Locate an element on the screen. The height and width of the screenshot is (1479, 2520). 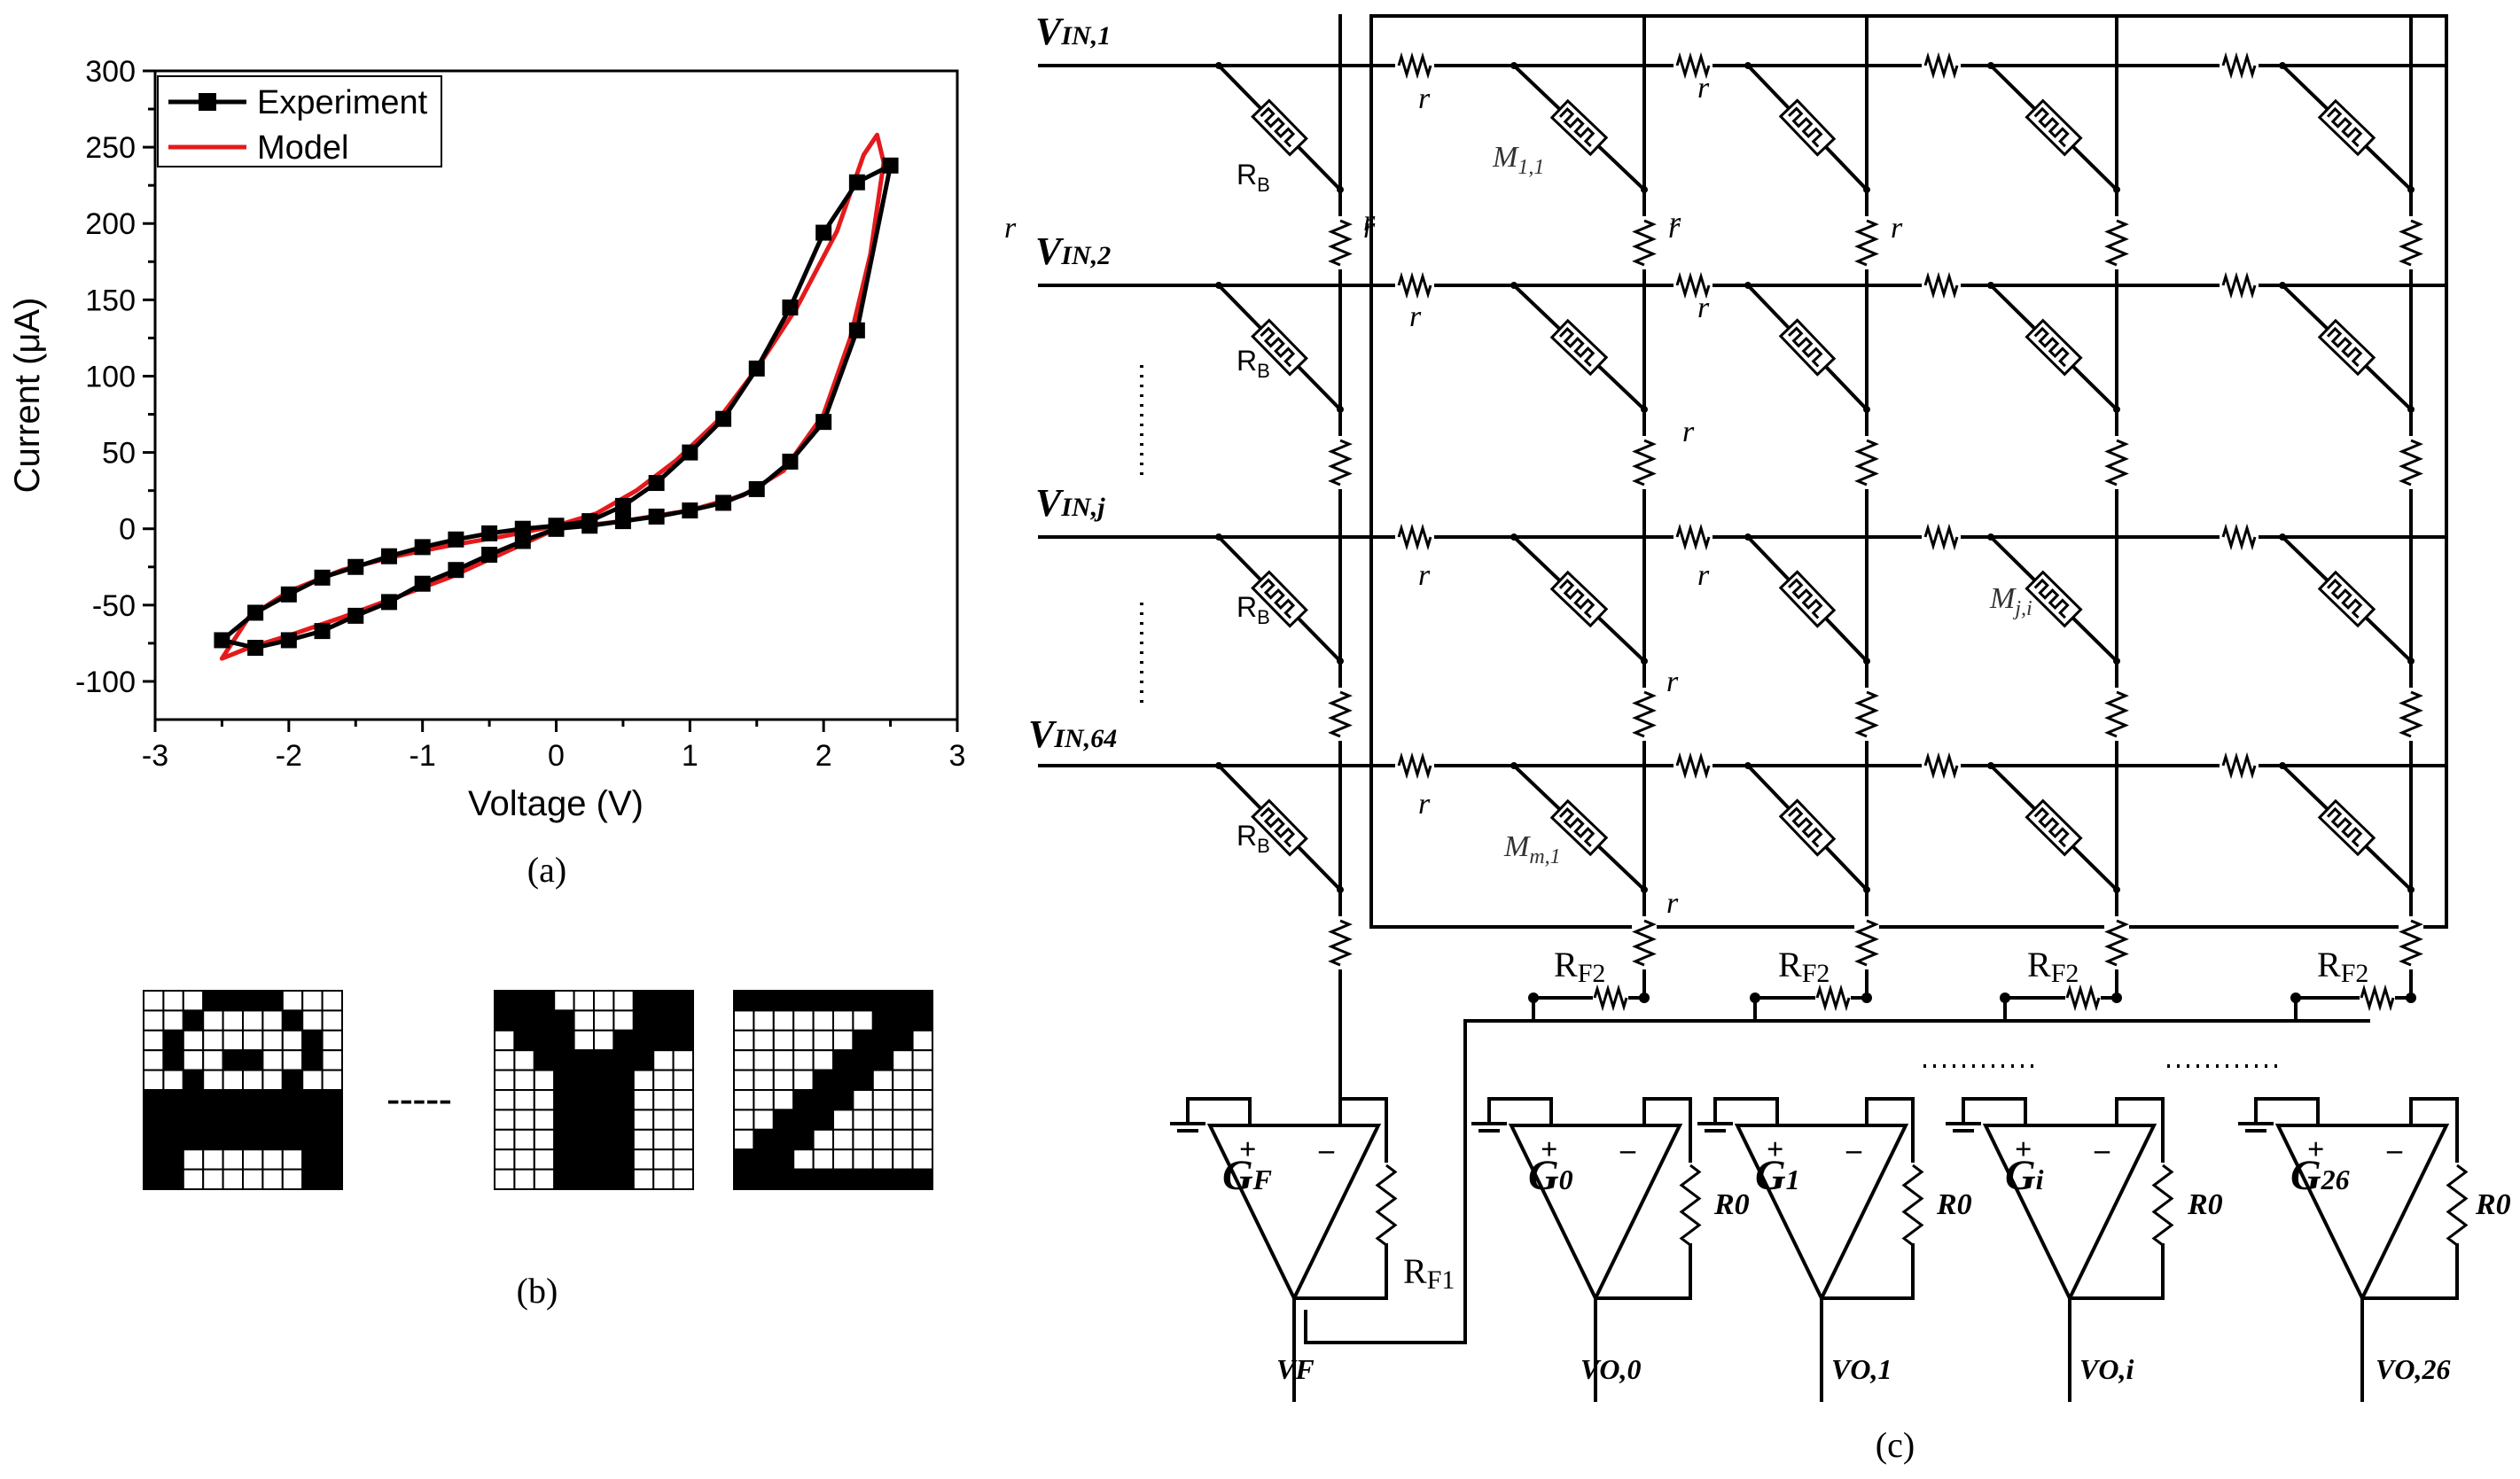
series-line-model is located at coordinates (552, 396).